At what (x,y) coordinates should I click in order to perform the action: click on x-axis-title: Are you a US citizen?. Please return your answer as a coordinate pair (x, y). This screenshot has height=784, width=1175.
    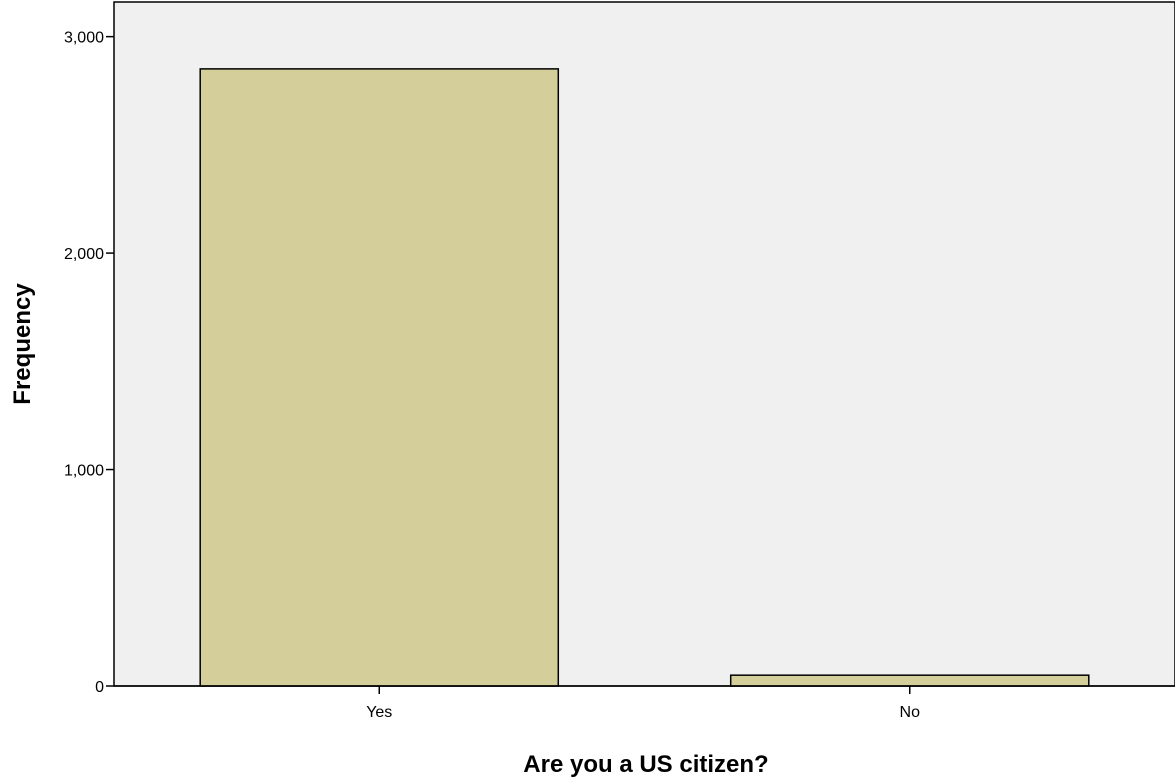
    Looking at the image, I should click on (645, 764).